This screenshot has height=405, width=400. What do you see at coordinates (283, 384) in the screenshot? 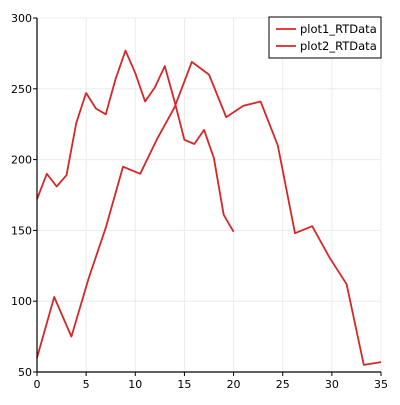
I see `x-tick-label: 25` at bounding box center [283, 384].